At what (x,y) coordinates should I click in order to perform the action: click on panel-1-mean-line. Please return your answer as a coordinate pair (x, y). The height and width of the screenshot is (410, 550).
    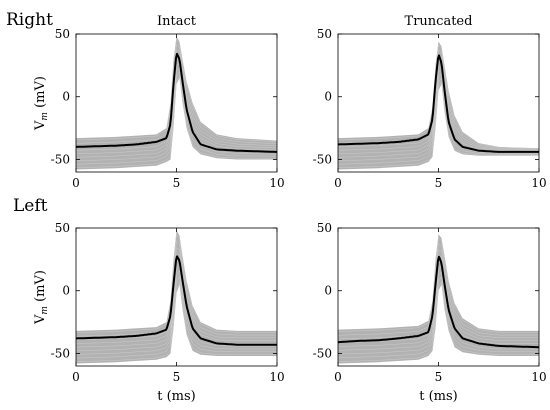
    Looking at the image, I should click on (176, 102).